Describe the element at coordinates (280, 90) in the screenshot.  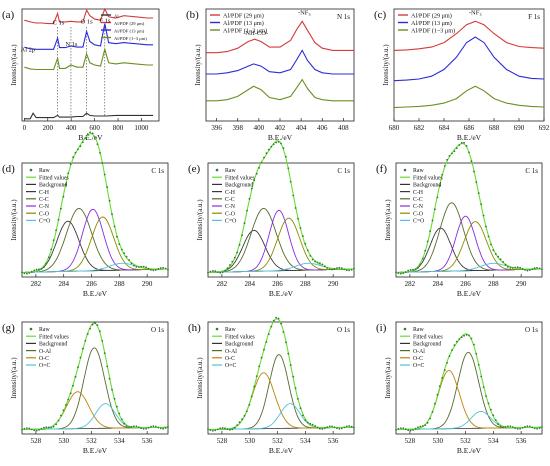
I see `series-line` at that location.